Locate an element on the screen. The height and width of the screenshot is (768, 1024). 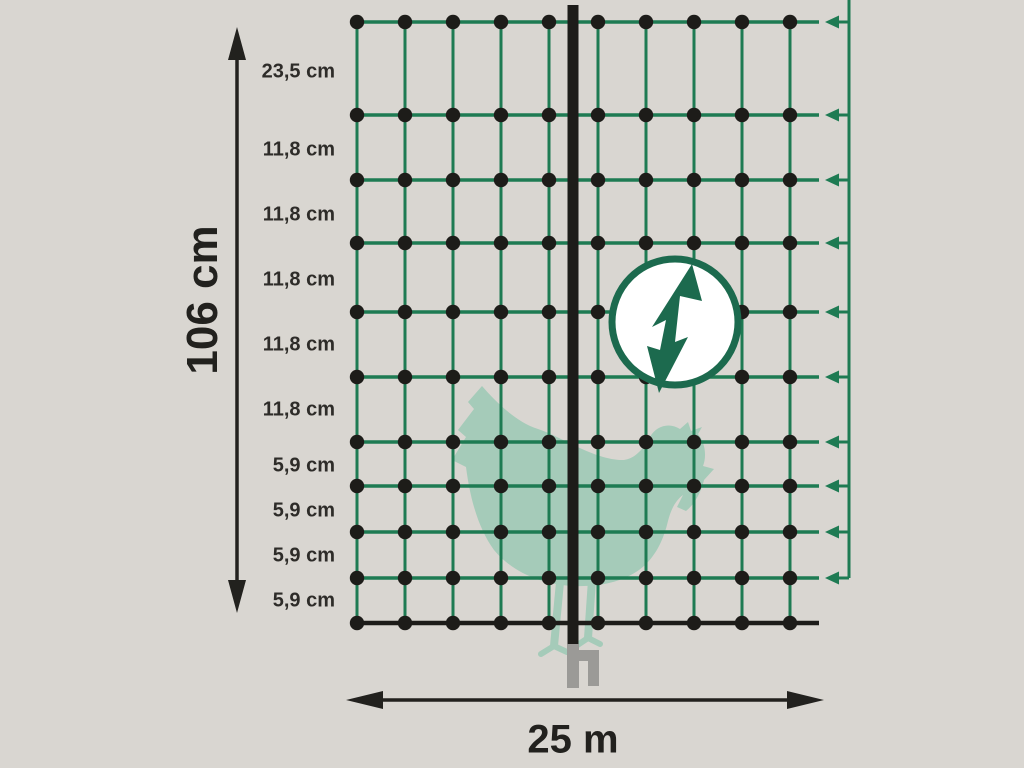
conductor-line-and-arrows is located at coordinates (838, 292).